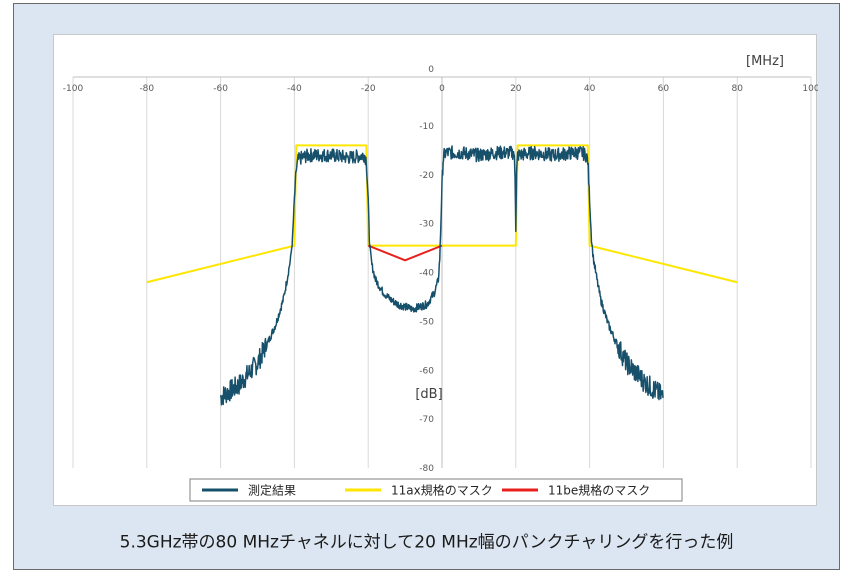  What do you see at coordinates (599, 490) in the screenshot?
I see `legend-label: 11be規格のマスク` at bounding box center [599, 490].